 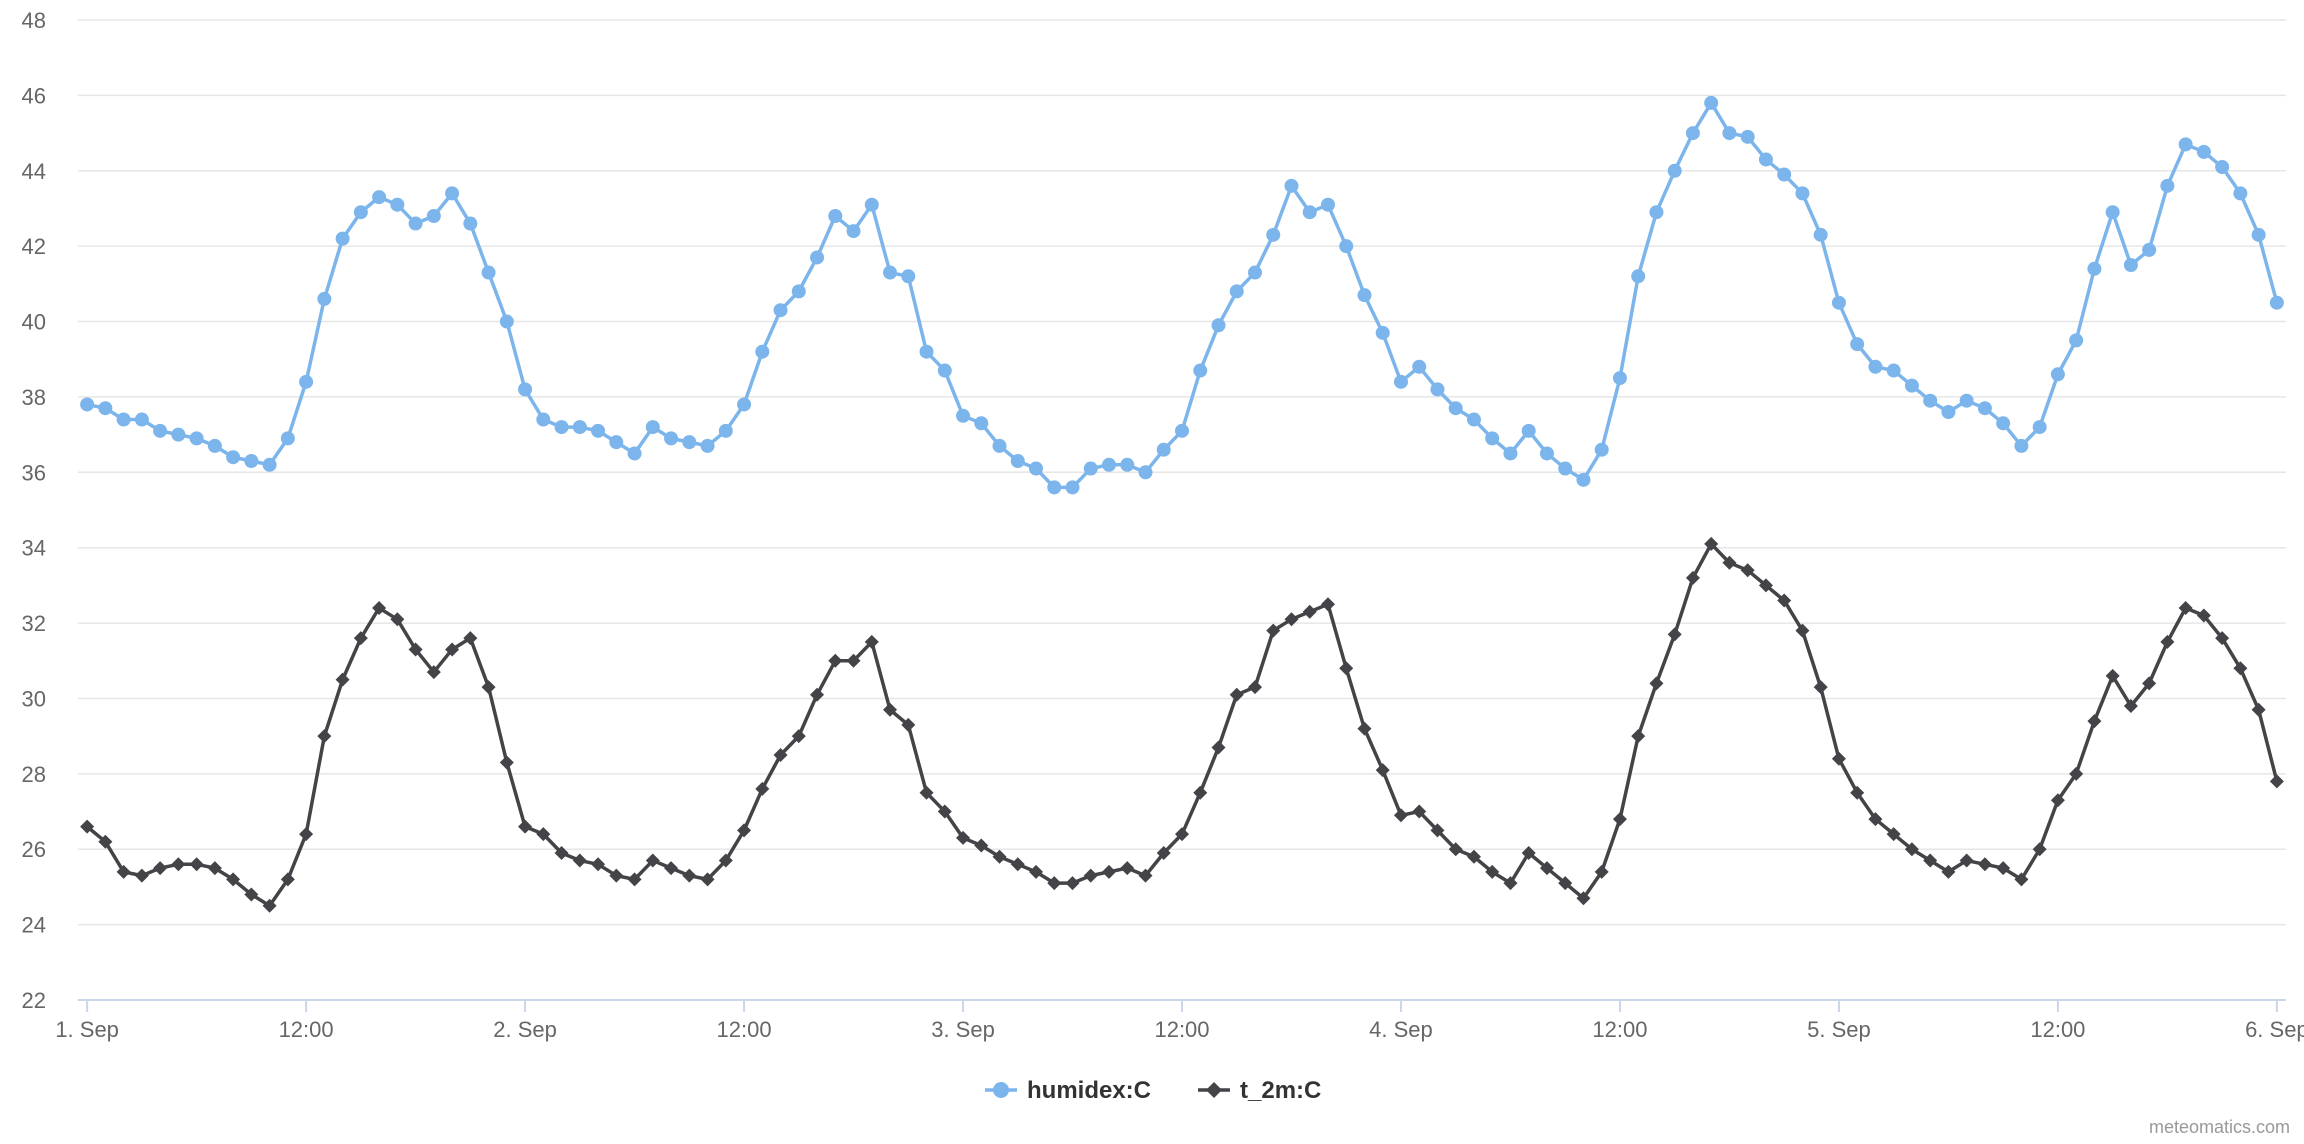 What do you see at coordinates (1401, 1029) in the screenshot?
I see `x-tick-label: 4. Sep` at bounding box center [1401, 1029].